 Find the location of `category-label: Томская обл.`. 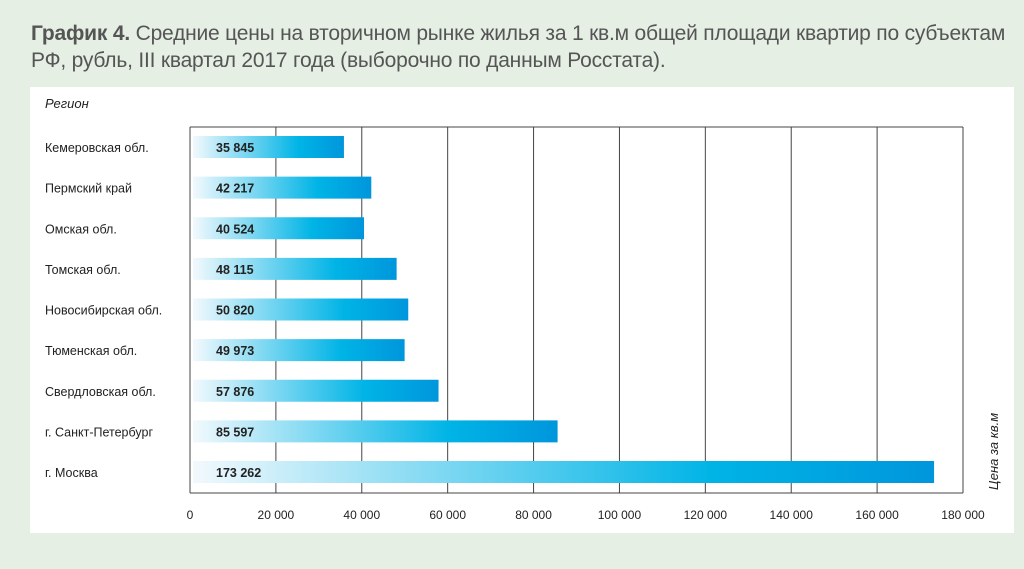

category-label: Томская обл. is located at coordinates (83, 270).